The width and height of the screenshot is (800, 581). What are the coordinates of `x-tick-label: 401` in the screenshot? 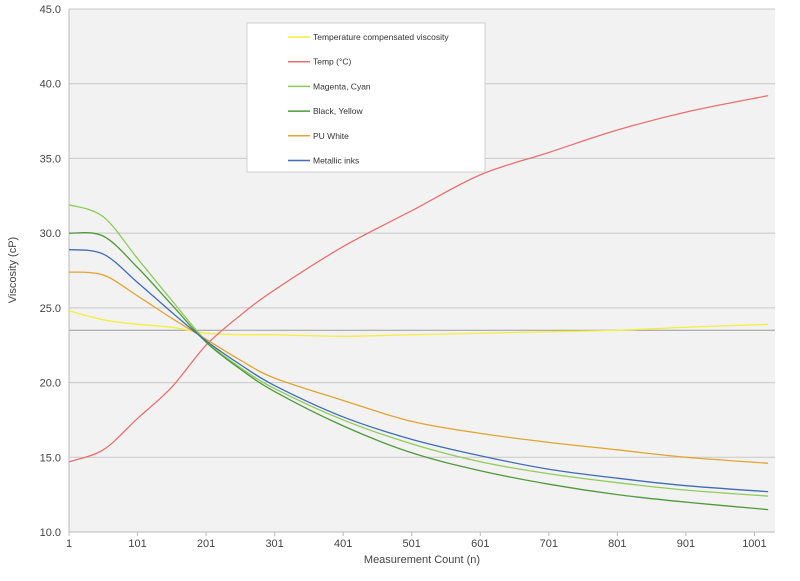 It's located at (343, 544).